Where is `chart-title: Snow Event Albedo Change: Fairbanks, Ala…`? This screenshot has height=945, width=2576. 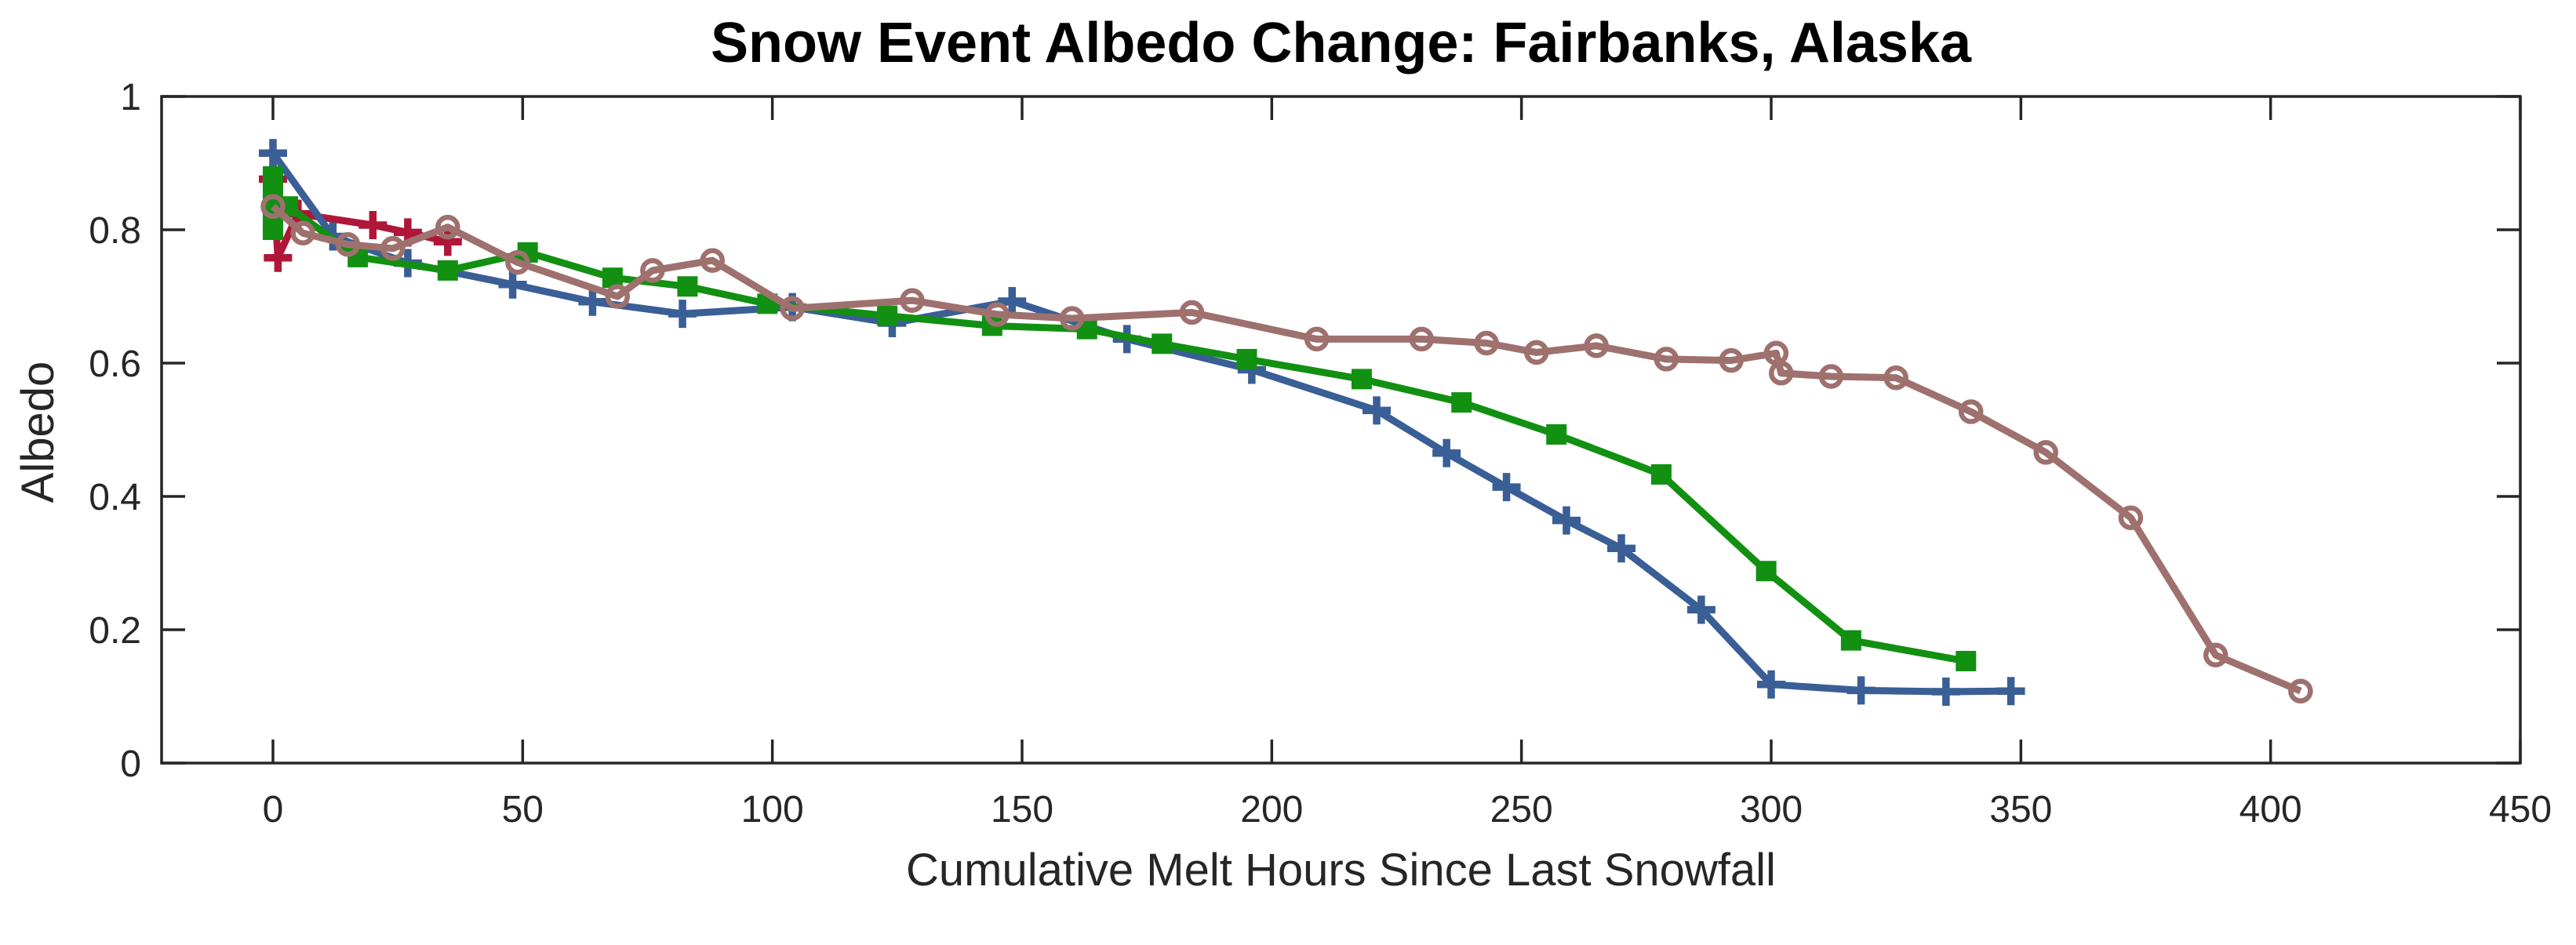 chart-title: Snow Event Albedo Change: Fairbanks, Ala… is located at coordinates (1341, 43).